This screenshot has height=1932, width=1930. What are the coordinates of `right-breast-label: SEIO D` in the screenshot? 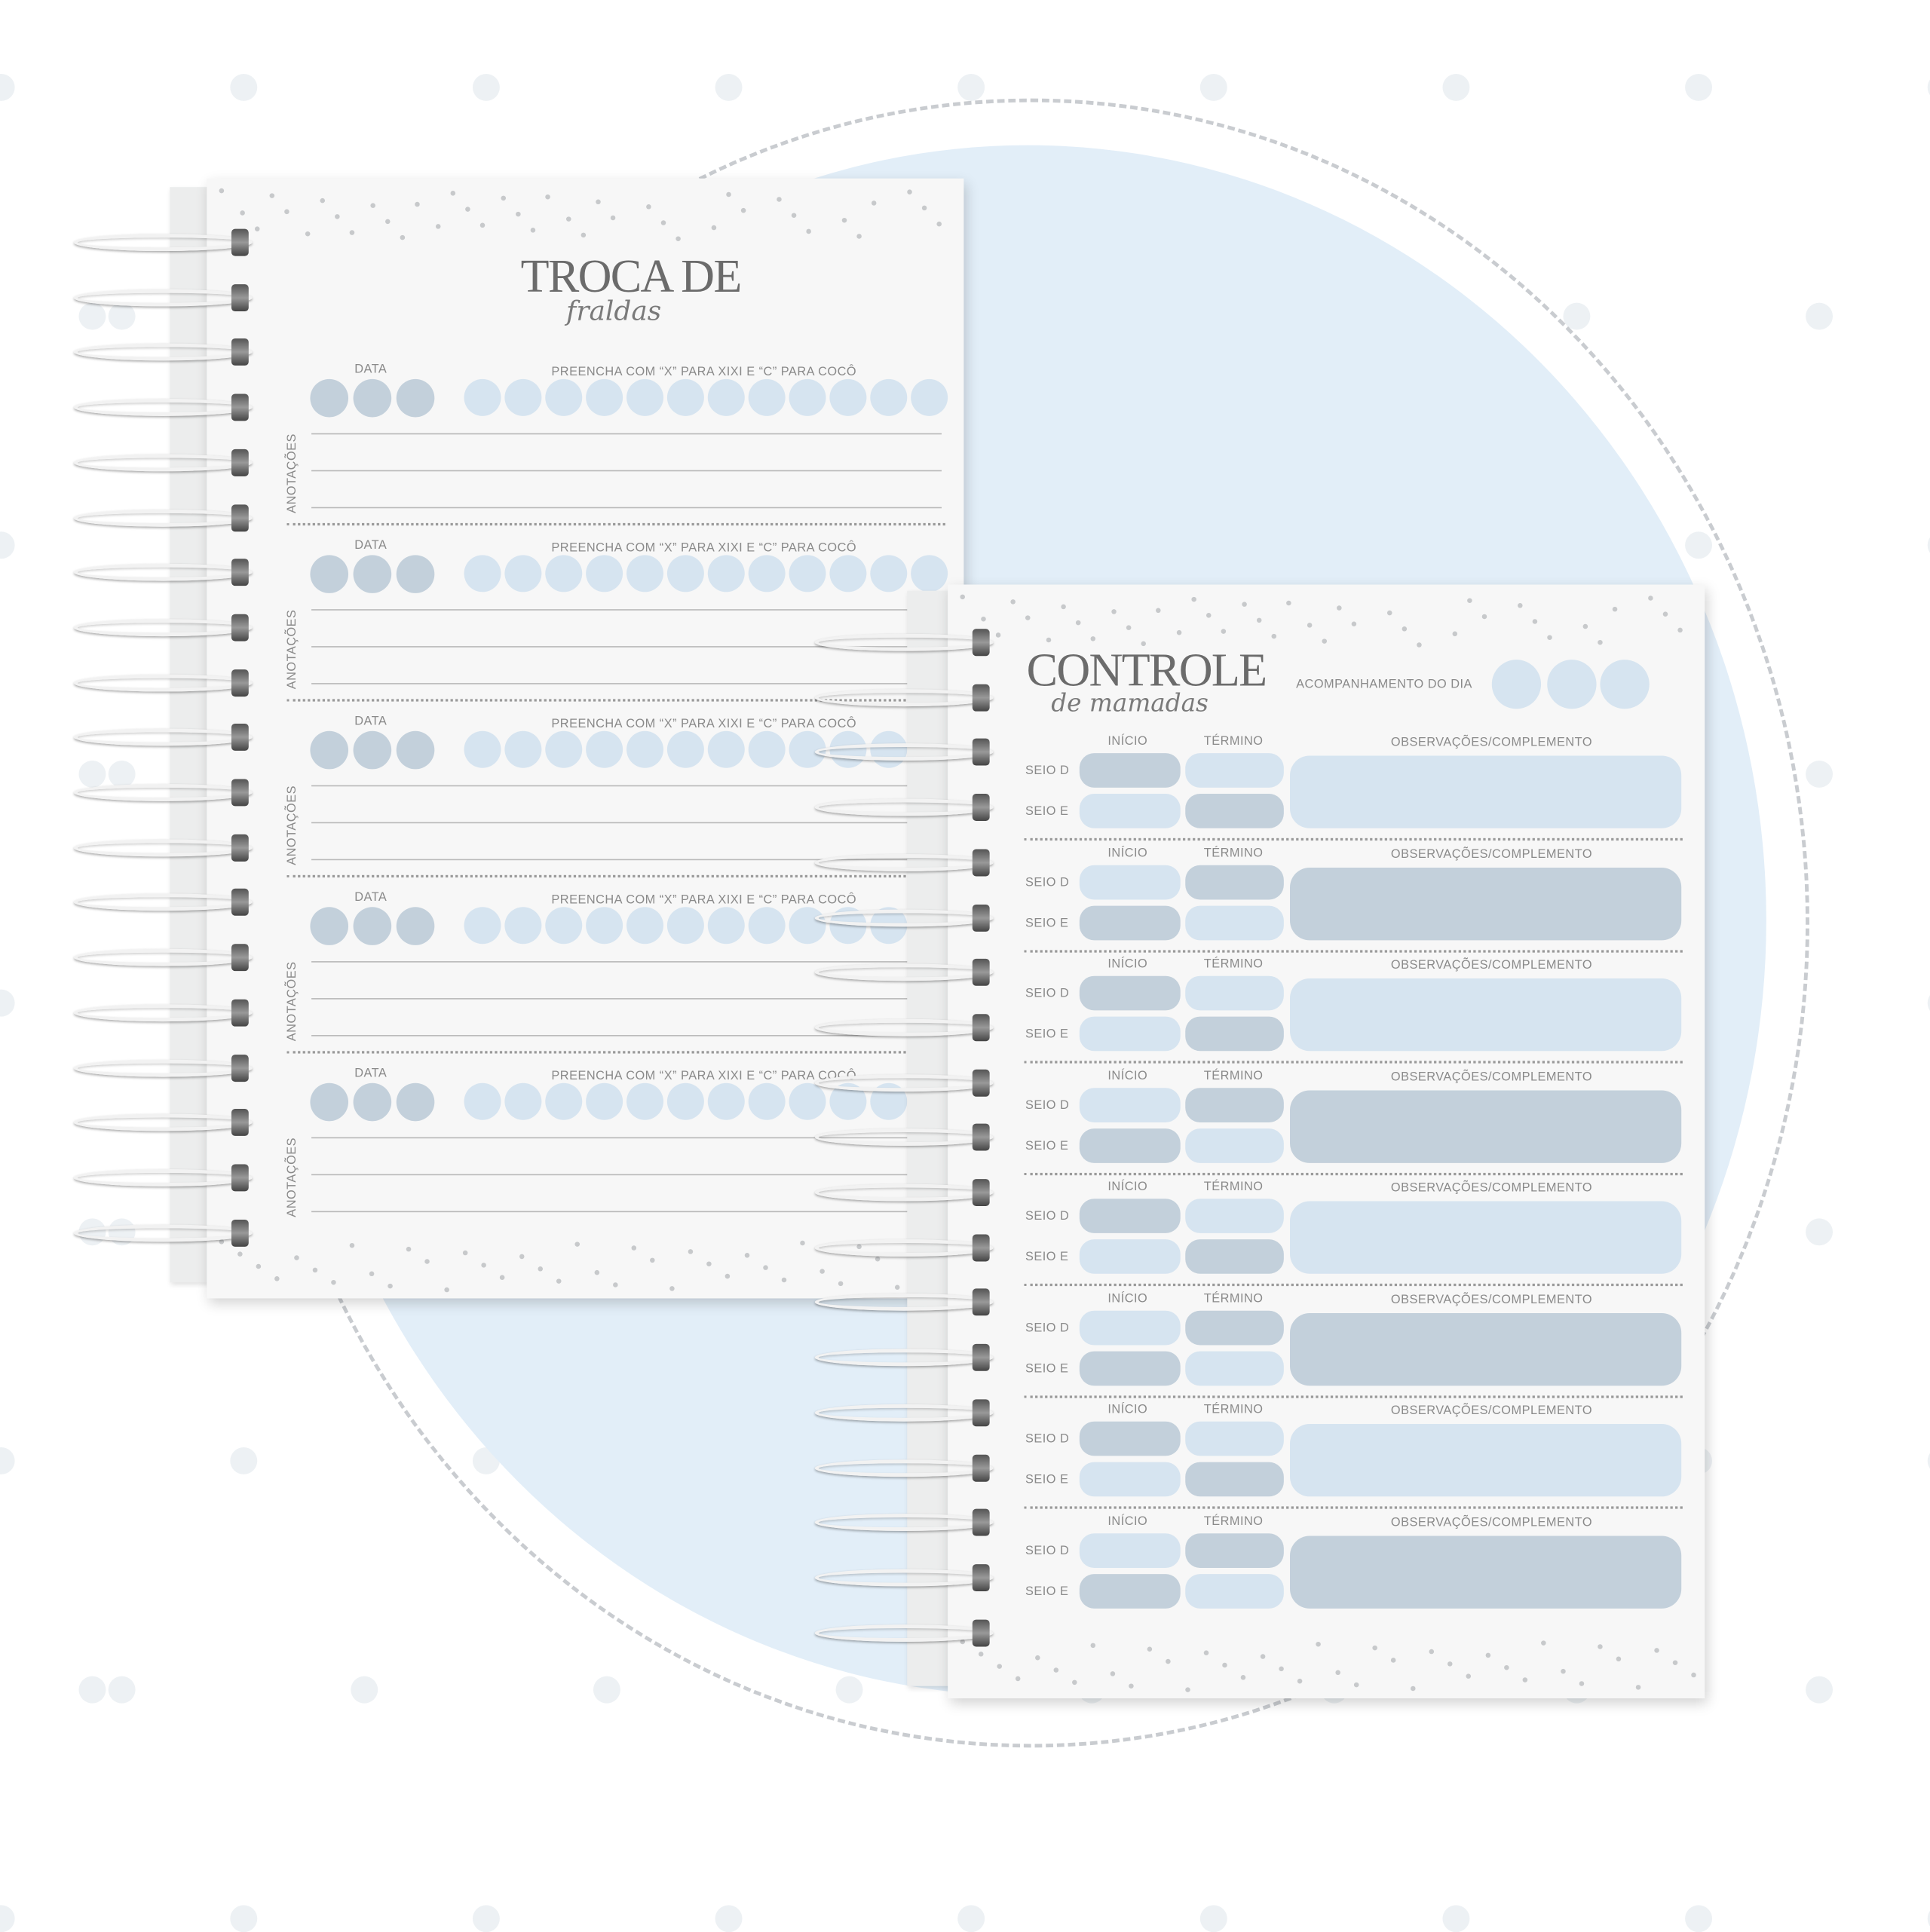 It's located at (1048, 771).